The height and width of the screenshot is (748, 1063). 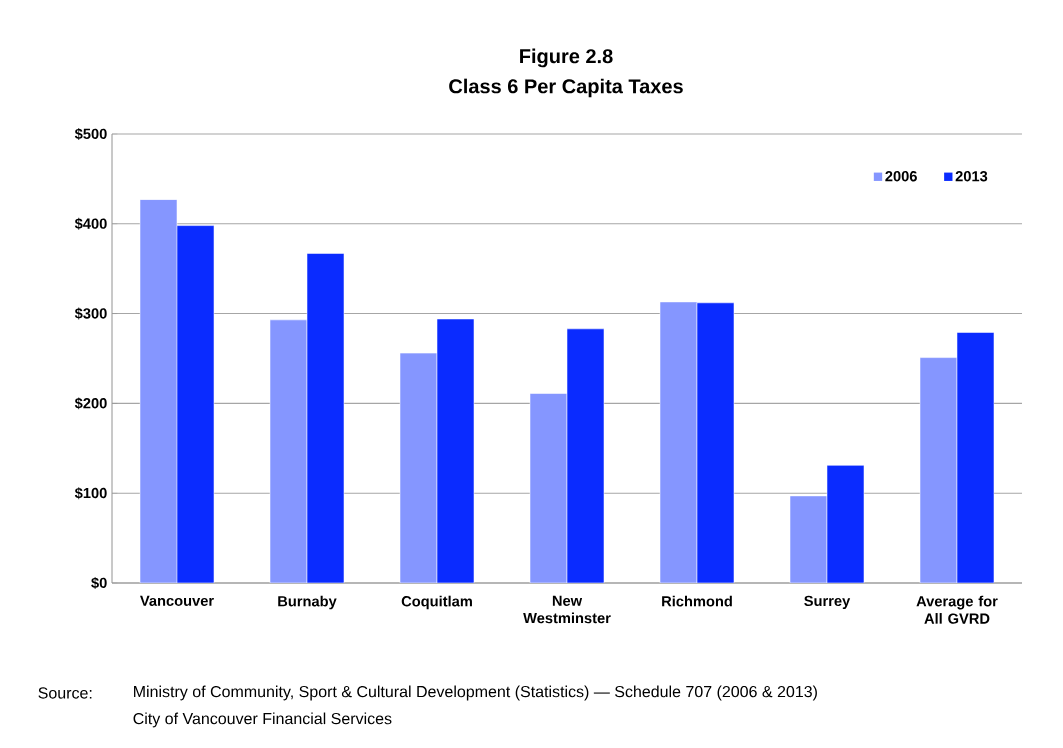 I want to click on y-tick-label: $100, so click(x=90, y=493).